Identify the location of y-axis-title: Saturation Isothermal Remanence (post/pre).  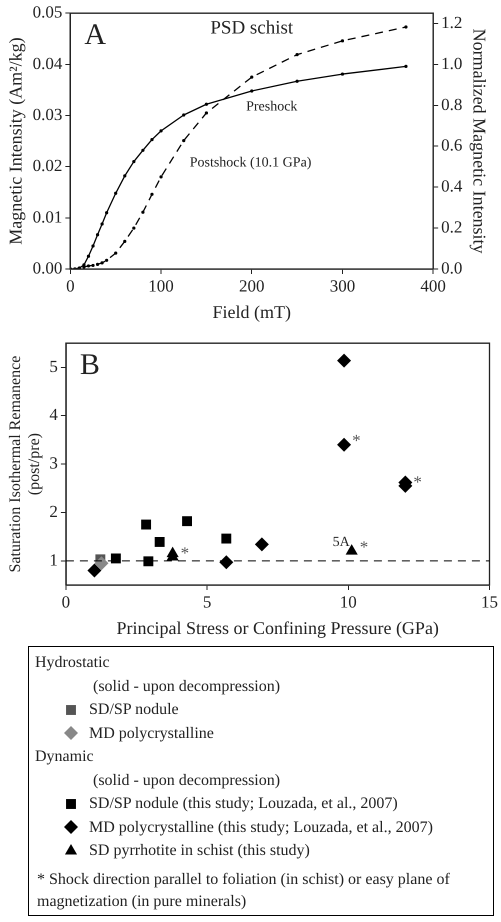
(25, 464).